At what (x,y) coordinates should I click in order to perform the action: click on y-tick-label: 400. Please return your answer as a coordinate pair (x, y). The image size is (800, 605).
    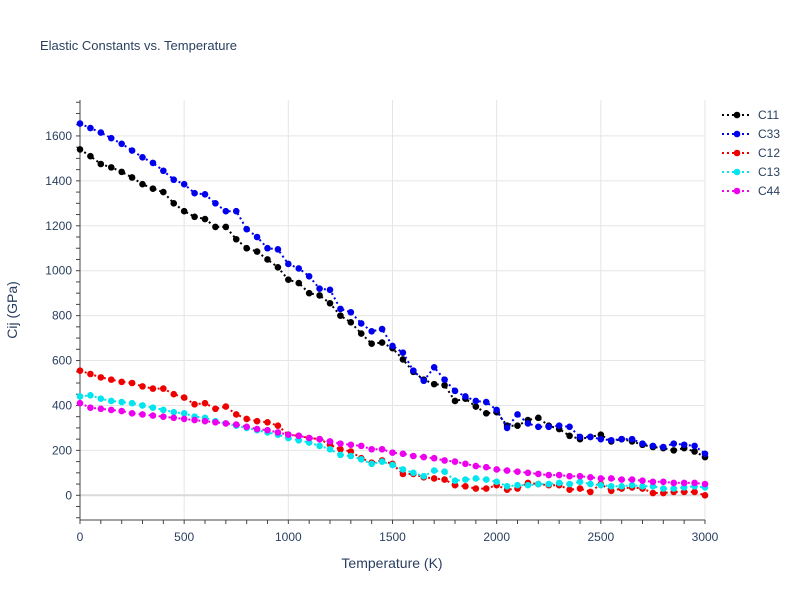
    Looking at the image, I should click on (62, 405).